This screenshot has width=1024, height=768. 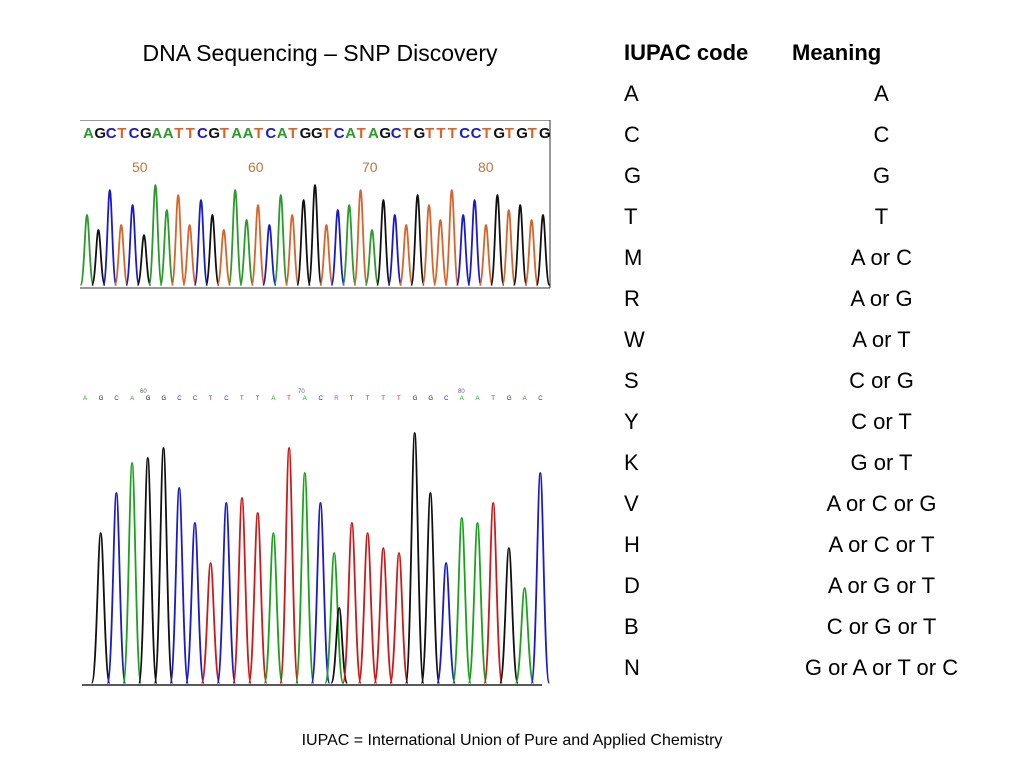 What do you see at coordinates (809, 429) in the screenshot?
I see `iupac-row: Y C or T` at bounding box center [809, 429].